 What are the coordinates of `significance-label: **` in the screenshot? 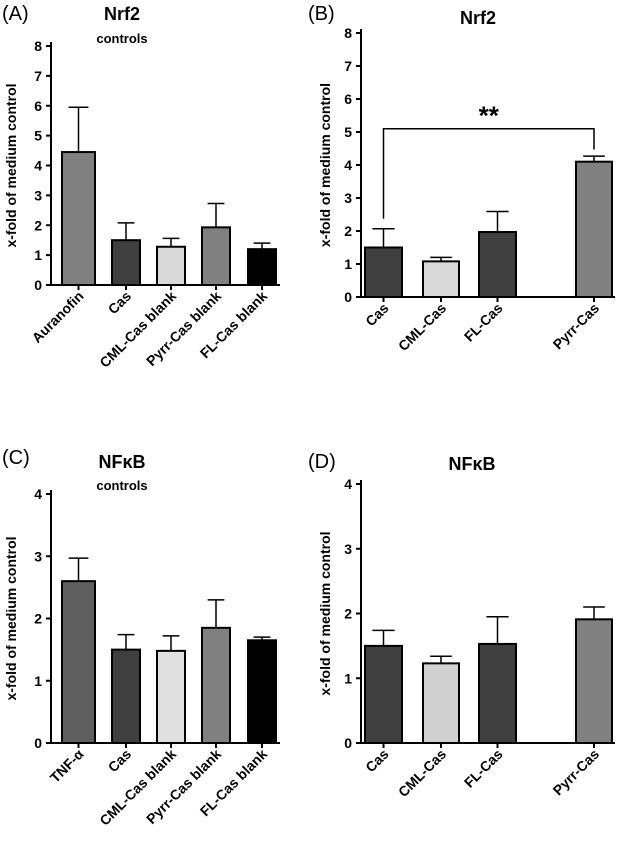 It's located at (489, 116).